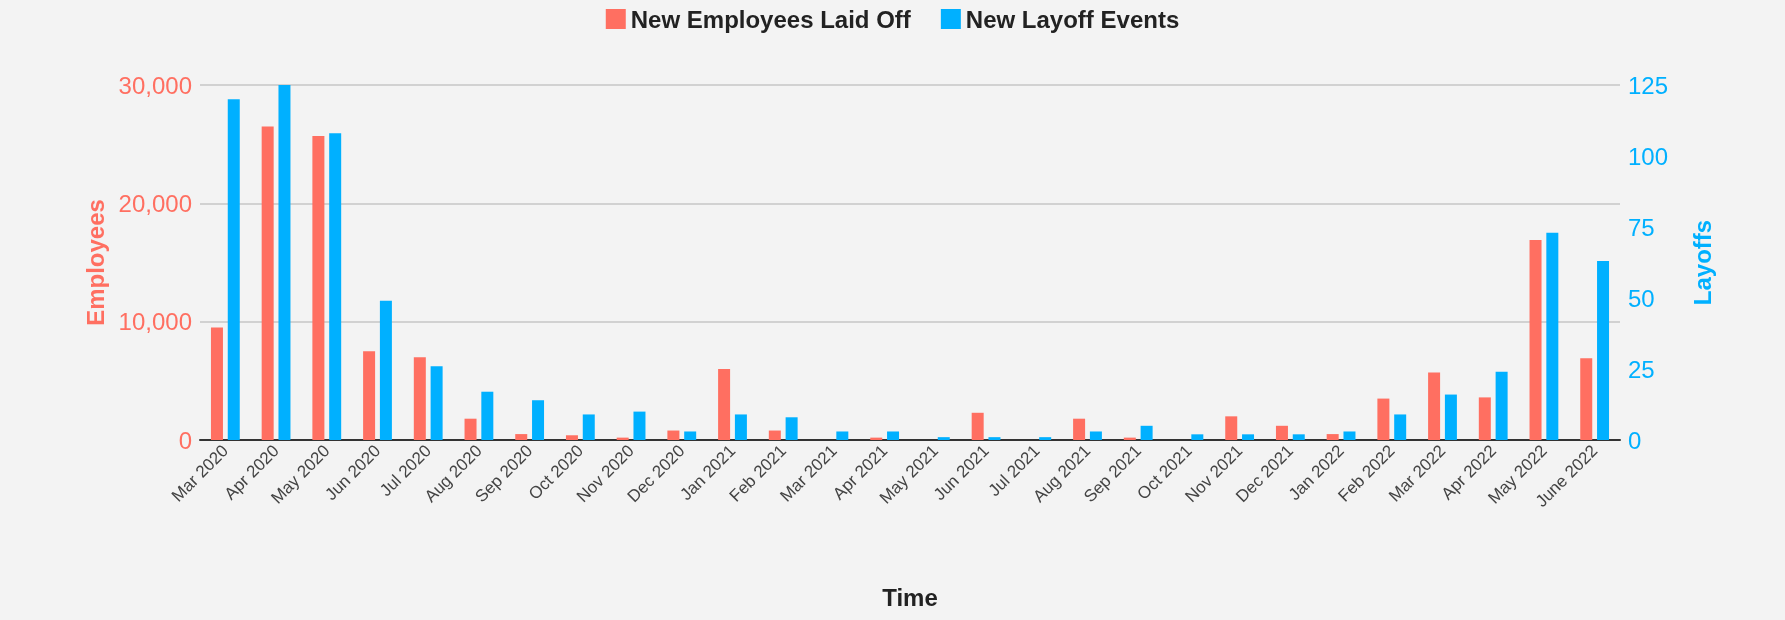  What do you see at coordinates (155, 85) in the screenshot?
I see `y-tick-label: 30,000` at bounding box center [155, 85].